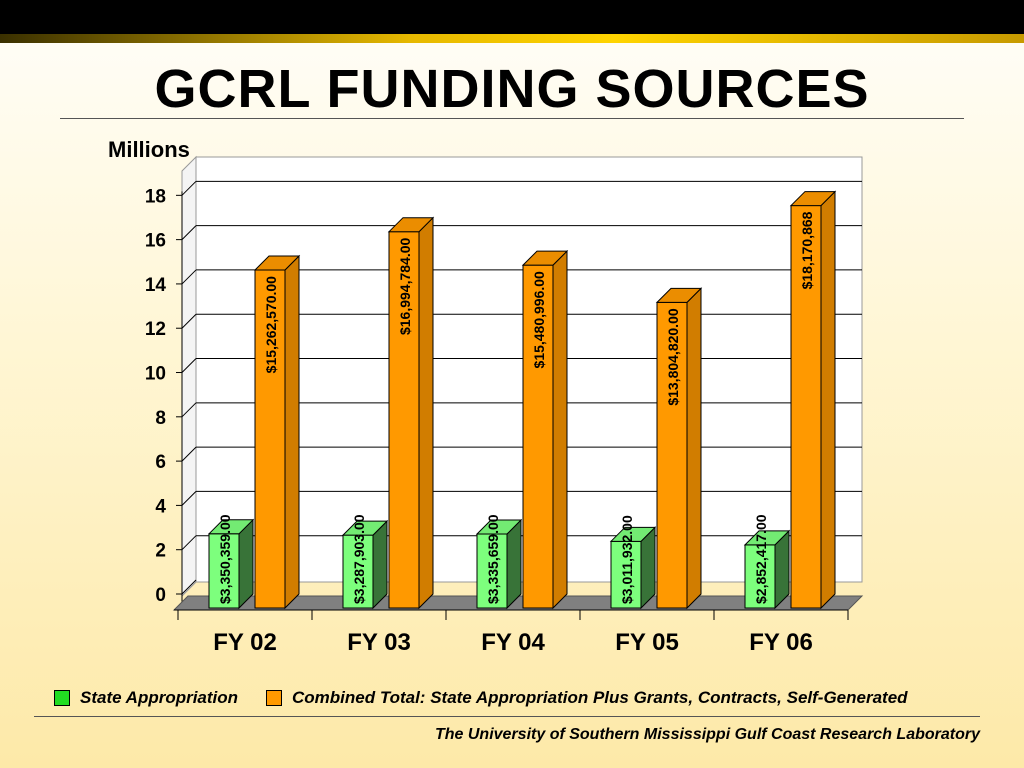  I want to click on x-tick-label-4: FY 06, so click(781, 642).